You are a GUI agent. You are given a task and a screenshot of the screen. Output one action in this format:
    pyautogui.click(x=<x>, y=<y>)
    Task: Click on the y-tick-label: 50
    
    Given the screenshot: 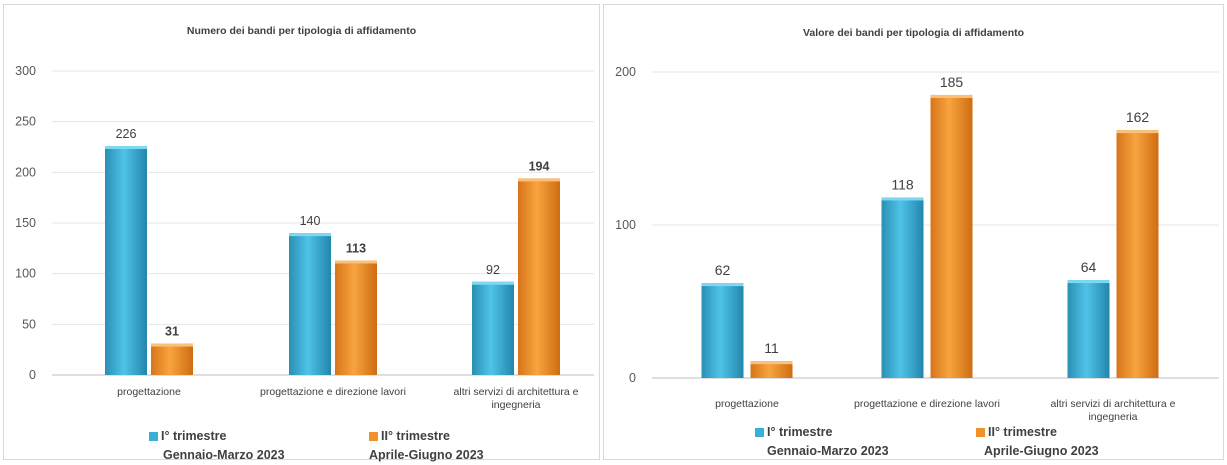 What is the action you would take?
    pyautogui.click(x=29, y=324)
    